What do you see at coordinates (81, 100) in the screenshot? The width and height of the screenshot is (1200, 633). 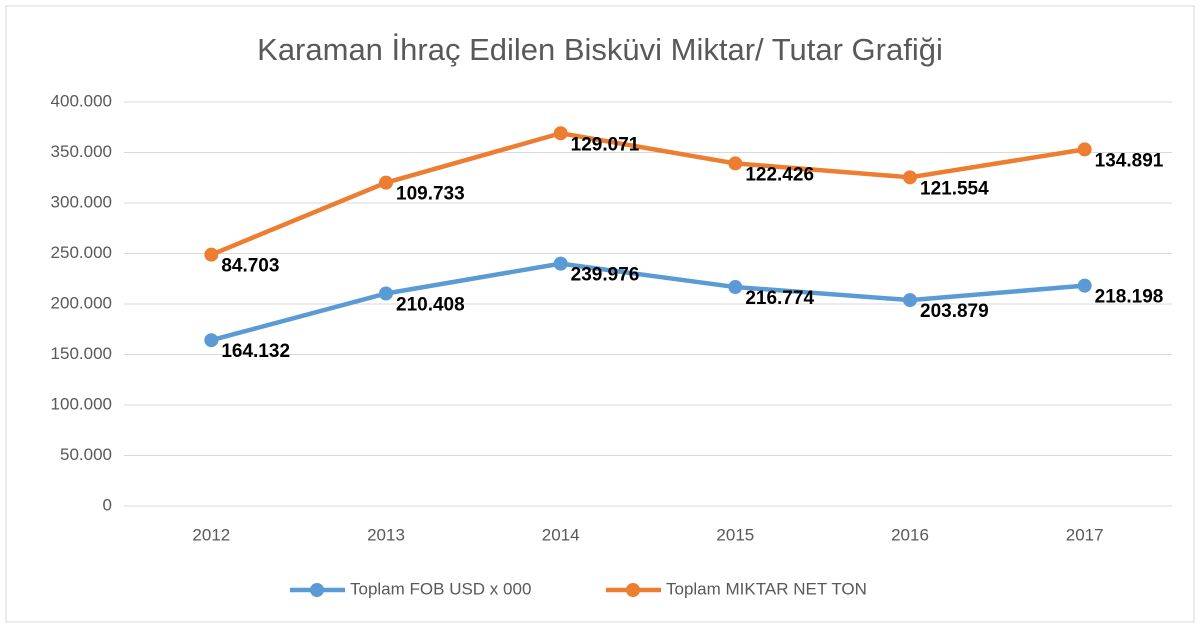 I see `y-tick-label: 400.000` at bounding box center [81, 100].